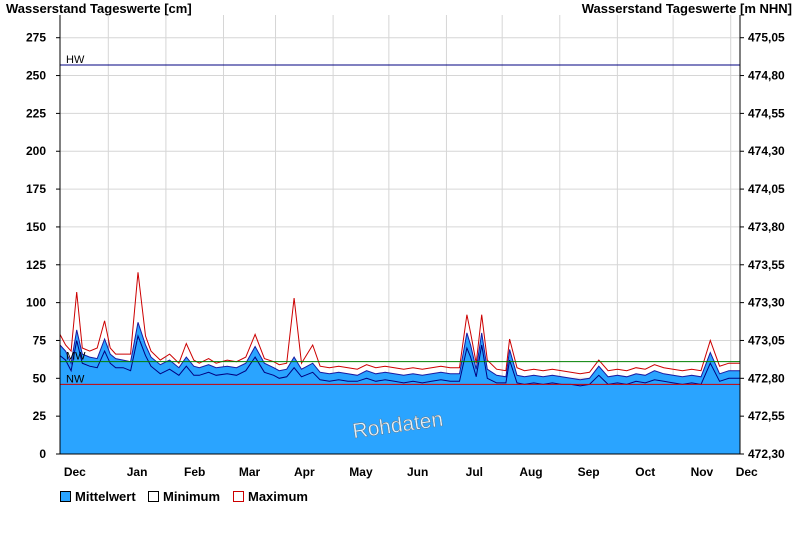  I want to click on x-tick-label-month: Jul, so click(474, 472).